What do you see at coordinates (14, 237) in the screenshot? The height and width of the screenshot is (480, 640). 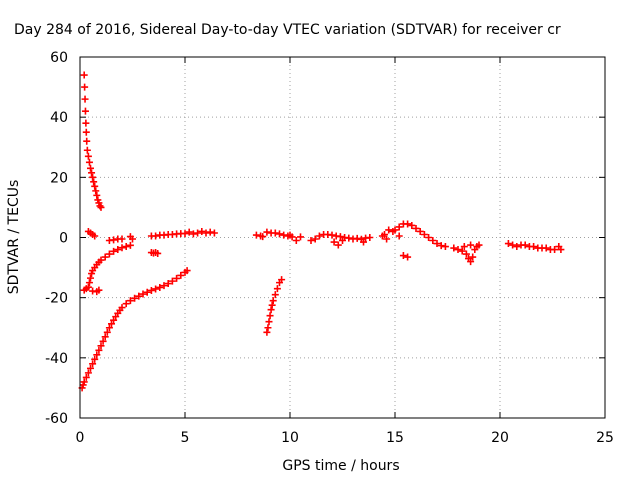 I see `y-axis-title: SDTVAR / TECUs` at bounding box center [14, 237].